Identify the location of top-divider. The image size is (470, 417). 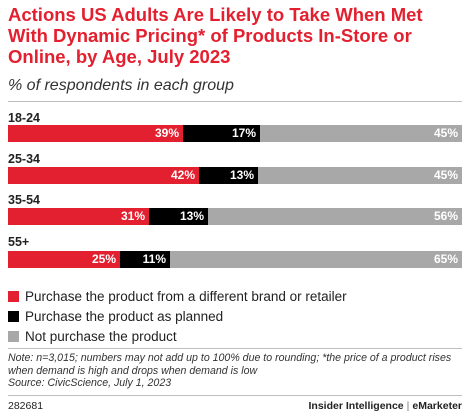
(235, 101).